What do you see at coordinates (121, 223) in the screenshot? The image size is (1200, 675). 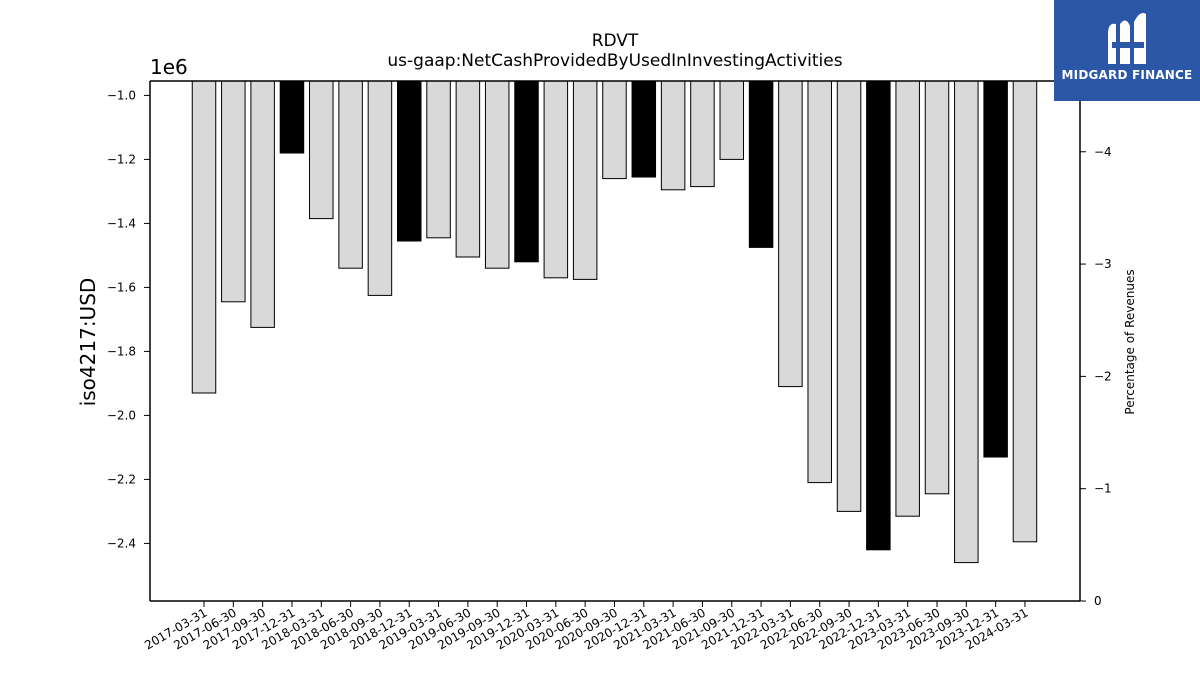 I see `y-tick-label: −1.4` at bounding box center [121, 223].